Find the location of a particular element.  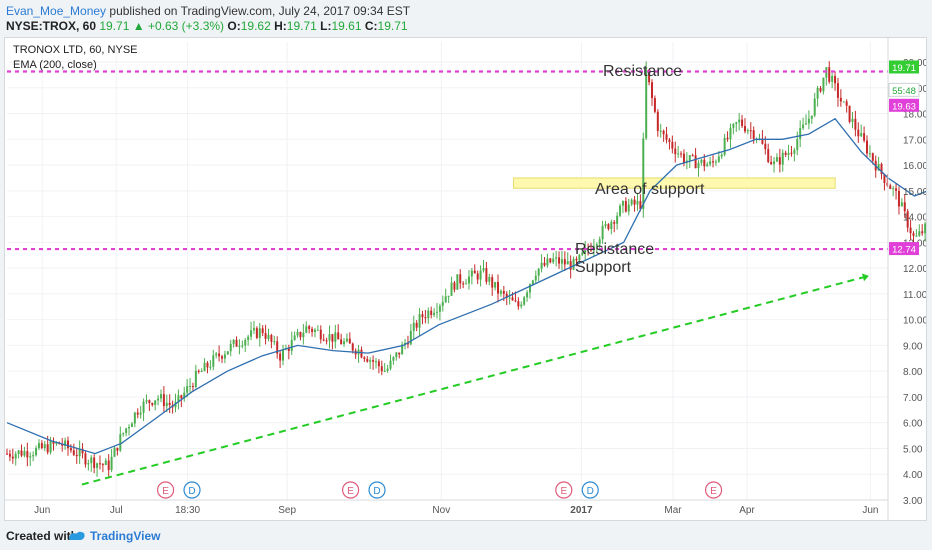

author-link: Evan_Moe_Money is located at coordinates (56, 11).